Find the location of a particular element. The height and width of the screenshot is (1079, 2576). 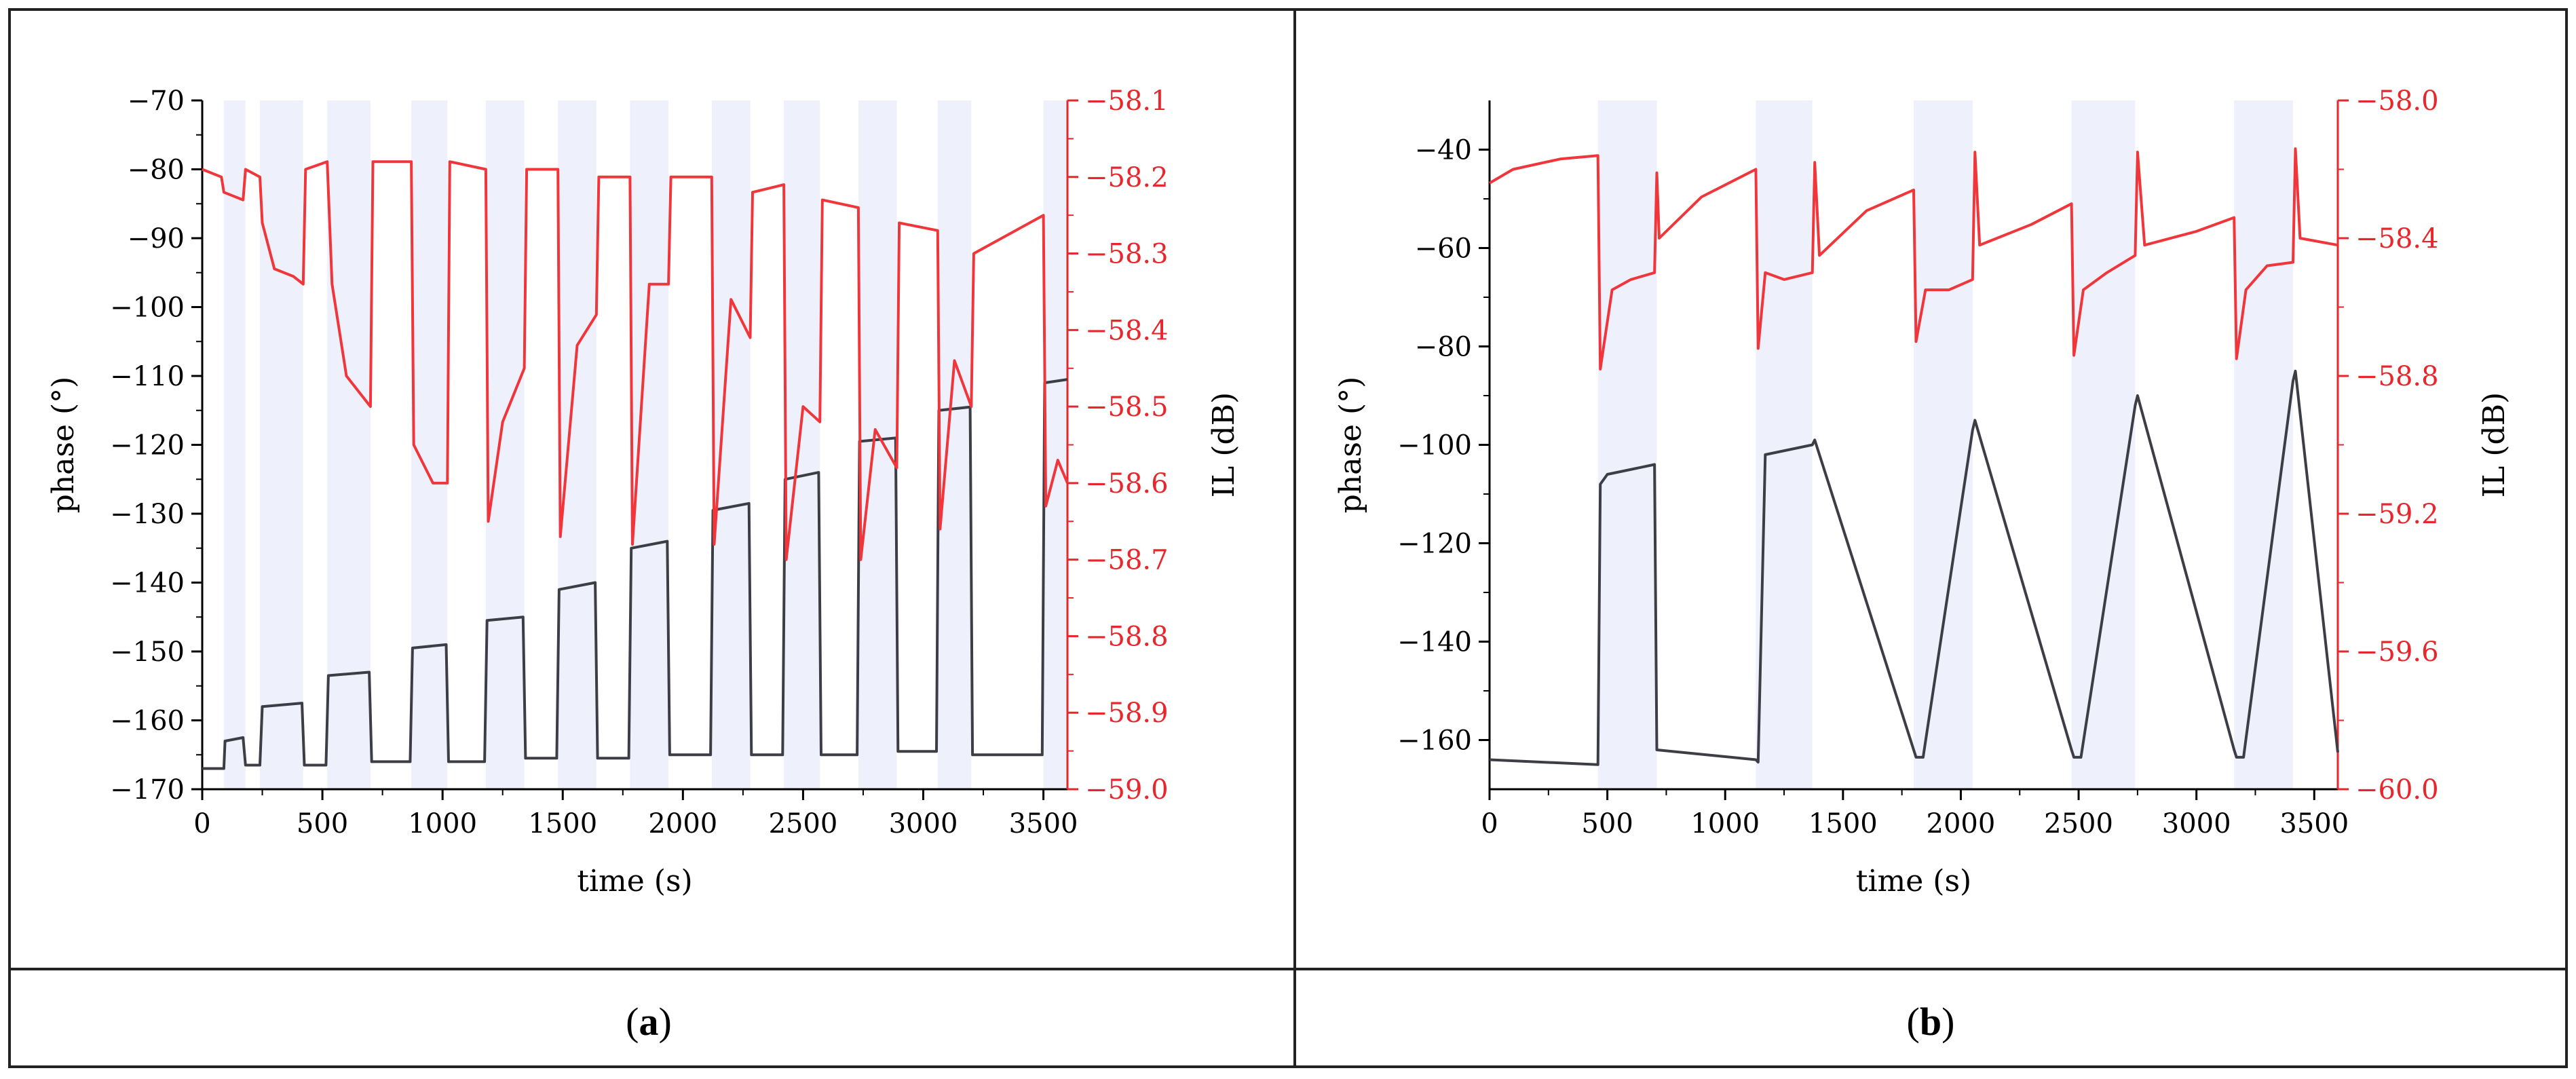

left-y-tick-label: −130 is located at coordinates (148, 514).